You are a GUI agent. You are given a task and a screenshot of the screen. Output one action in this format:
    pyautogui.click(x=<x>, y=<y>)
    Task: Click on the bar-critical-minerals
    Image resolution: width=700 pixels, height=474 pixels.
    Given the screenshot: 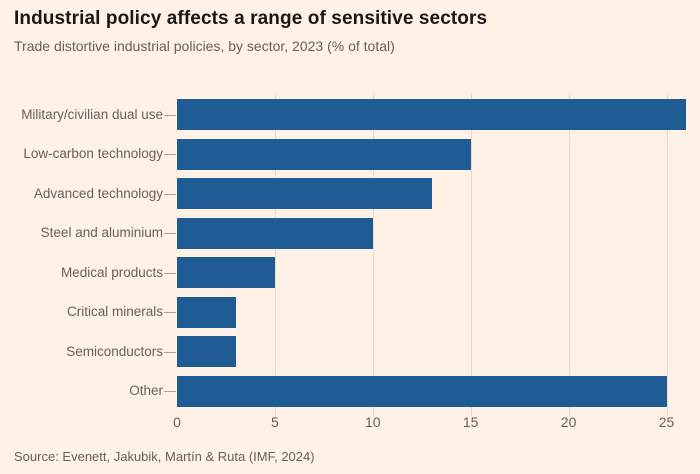 What is the action you would take?
    pyautogui.click(x=206, y=312)
    